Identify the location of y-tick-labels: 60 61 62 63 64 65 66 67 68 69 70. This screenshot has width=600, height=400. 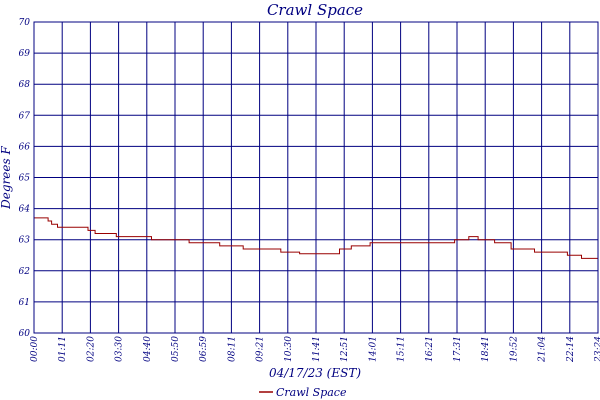
(25, 178).